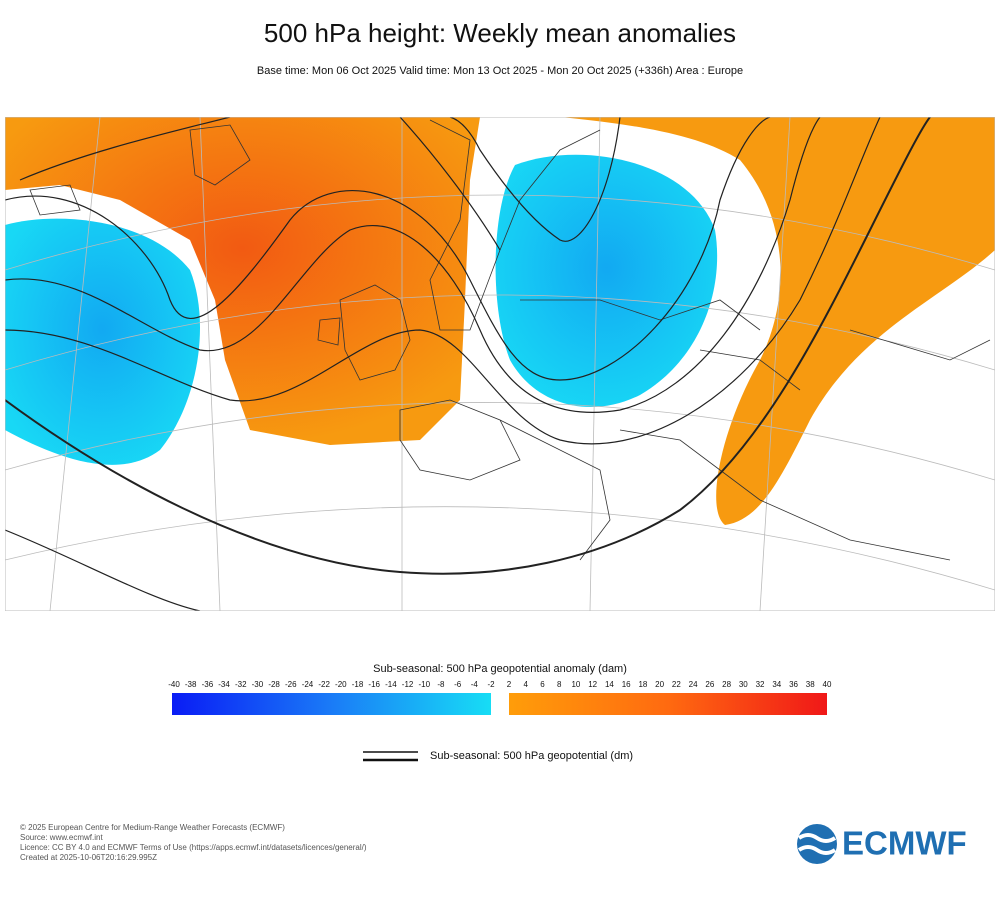 This screenshot has height=900, width=1000. Describe the element at coordinates (726, 684) in the screenshot. I see `colorbar-tick-label: 28` at that location.